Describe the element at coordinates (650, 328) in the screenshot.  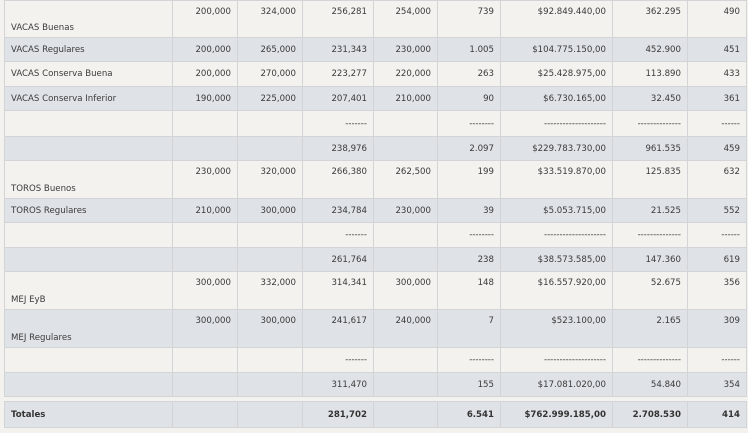
I see `cell-col-7: 2.165` at that location.